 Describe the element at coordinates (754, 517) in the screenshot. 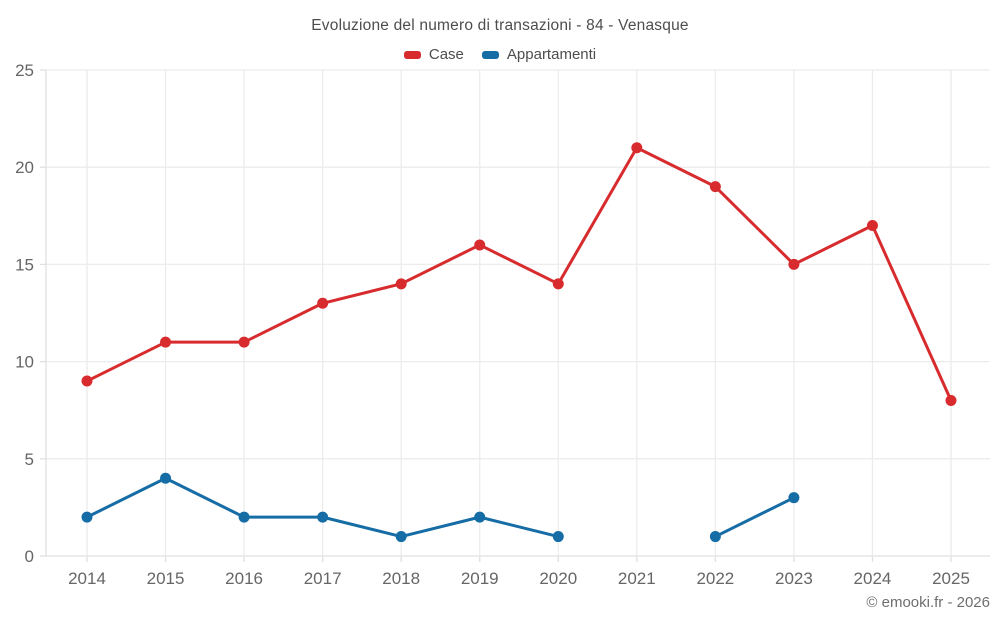

I see `series-line-appartamenti` at that location.